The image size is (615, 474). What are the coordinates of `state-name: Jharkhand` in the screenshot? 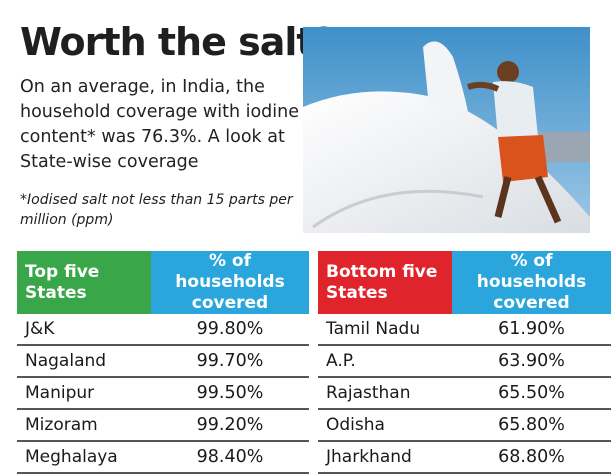 It's located at (385, 457).